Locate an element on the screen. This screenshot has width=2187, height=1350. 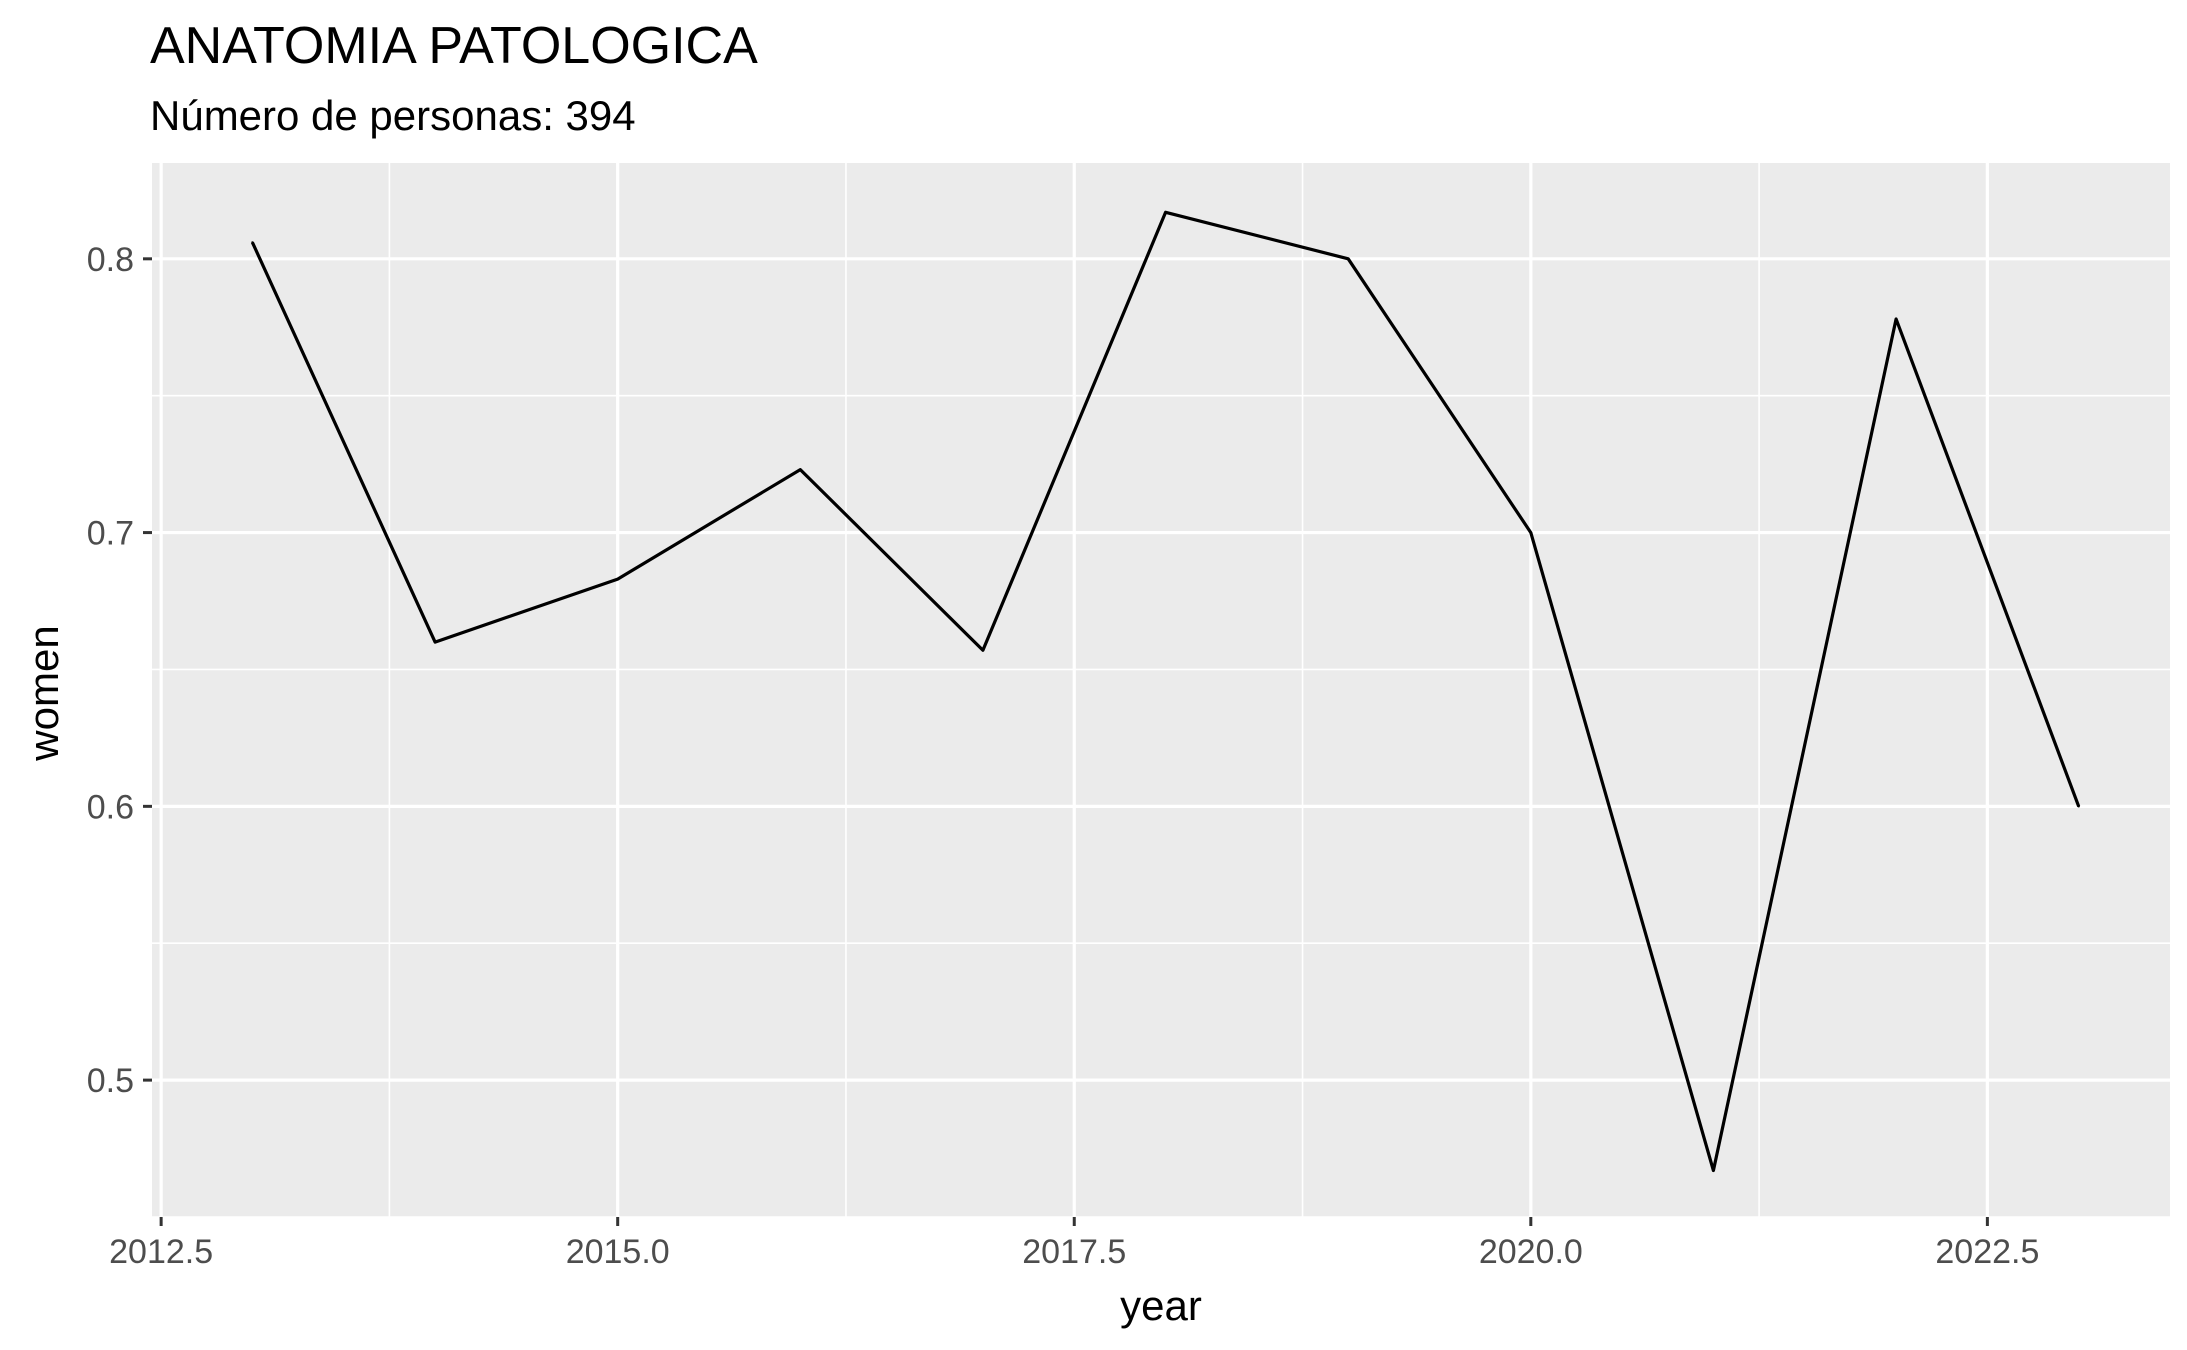
x-tick-label: 2015.0 is located at coordinates (618, 1252).